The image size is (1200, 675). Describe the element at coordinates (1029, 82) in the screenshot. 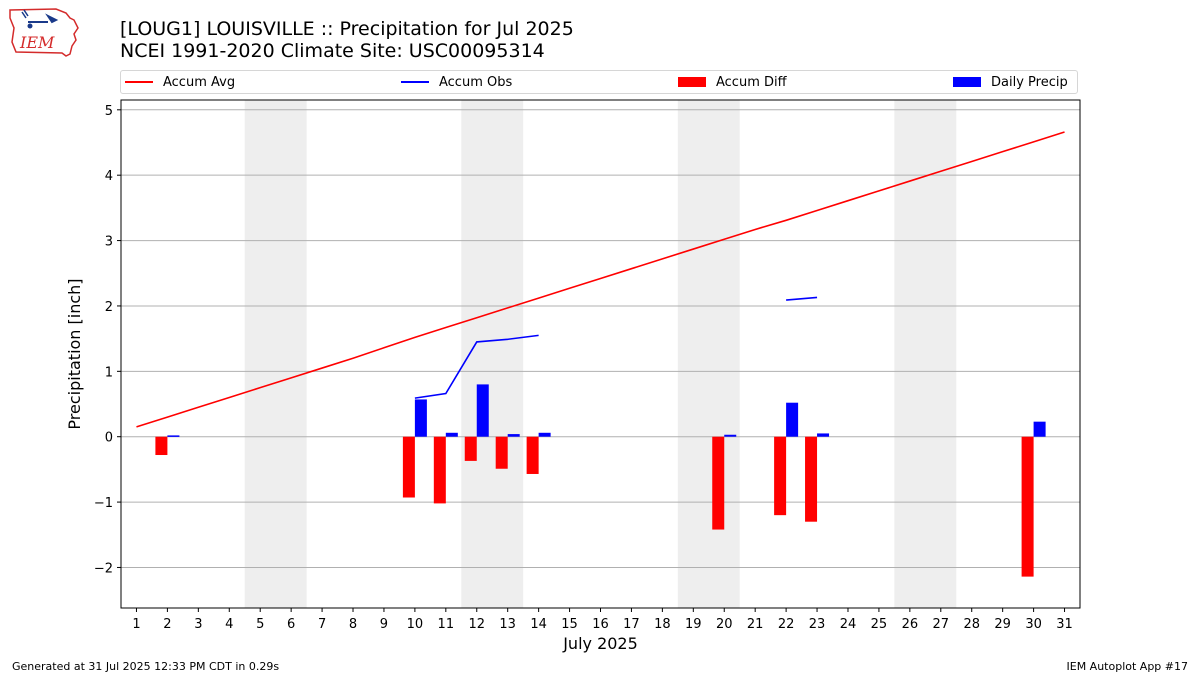

I see `legend-label-daily-precip: Daily Precip` at that location.